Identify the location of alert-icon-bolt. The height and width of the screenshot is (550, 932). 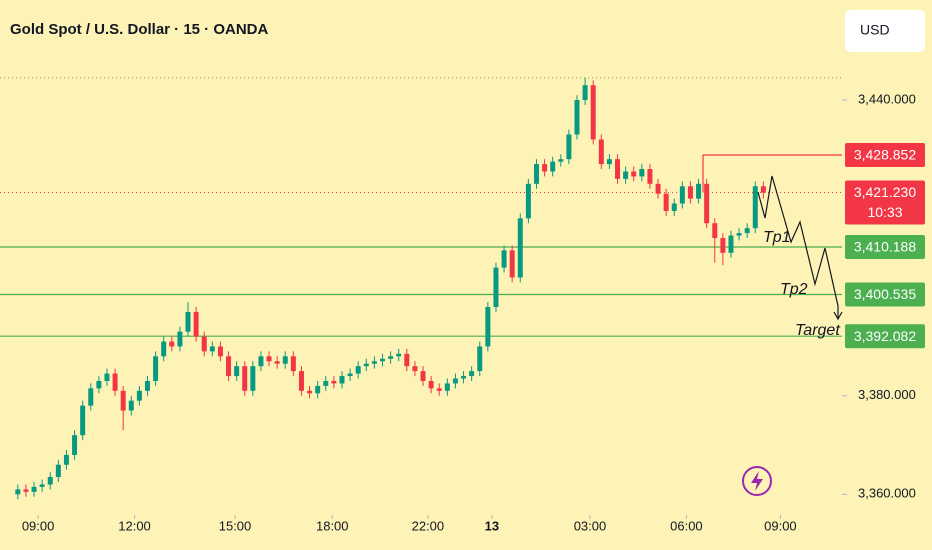
(757, 481).